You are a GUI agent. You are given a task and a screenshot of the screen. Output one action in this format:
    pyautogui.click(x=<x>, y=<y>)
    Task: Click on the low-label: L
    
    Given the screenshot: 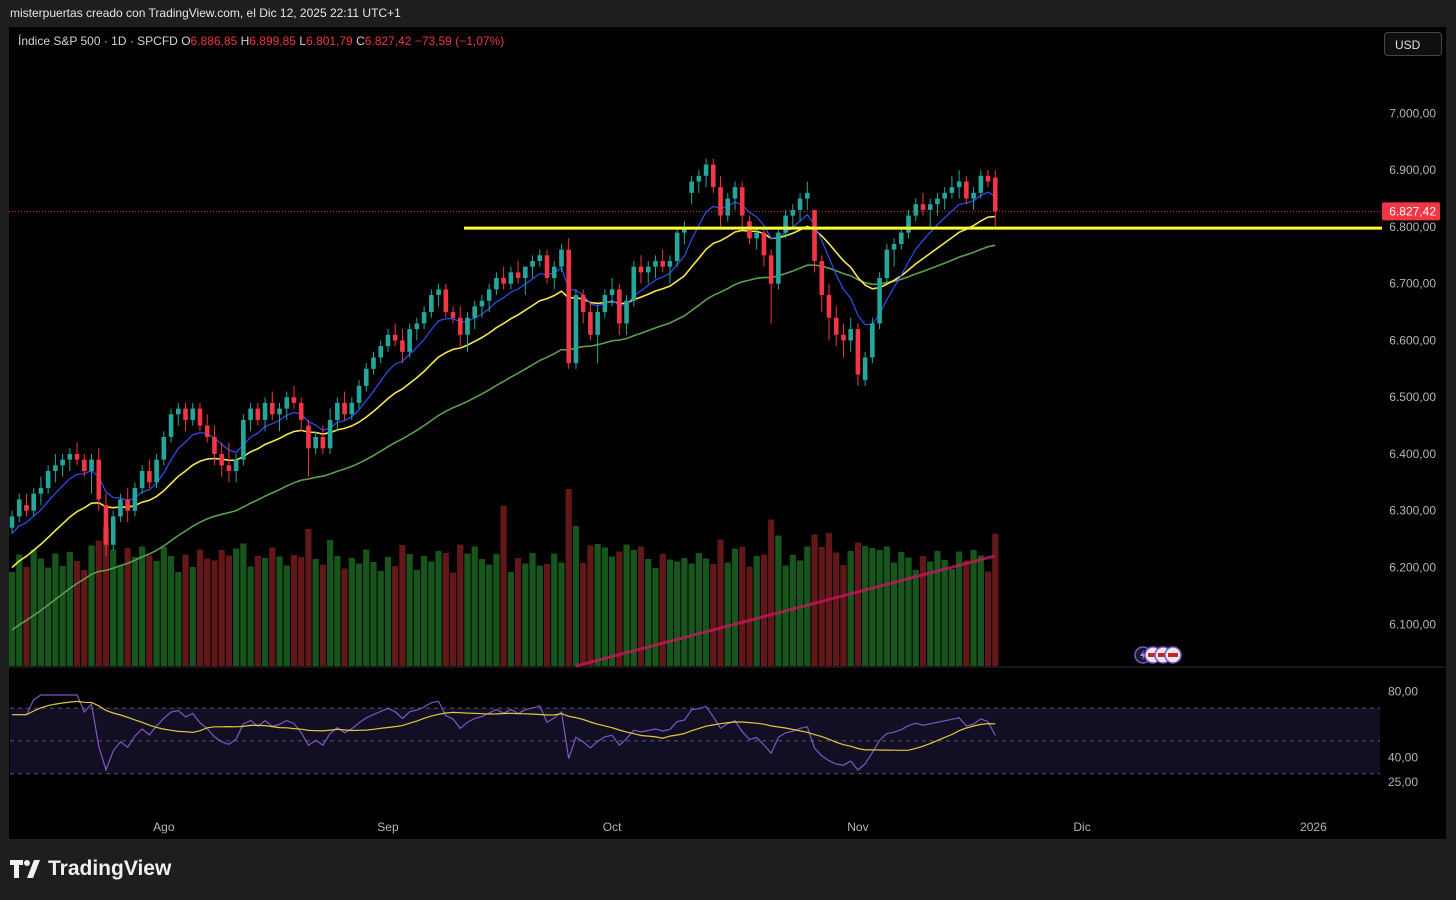 What is the action you would take?
    pyautogui.click(x=303, y=41)
    